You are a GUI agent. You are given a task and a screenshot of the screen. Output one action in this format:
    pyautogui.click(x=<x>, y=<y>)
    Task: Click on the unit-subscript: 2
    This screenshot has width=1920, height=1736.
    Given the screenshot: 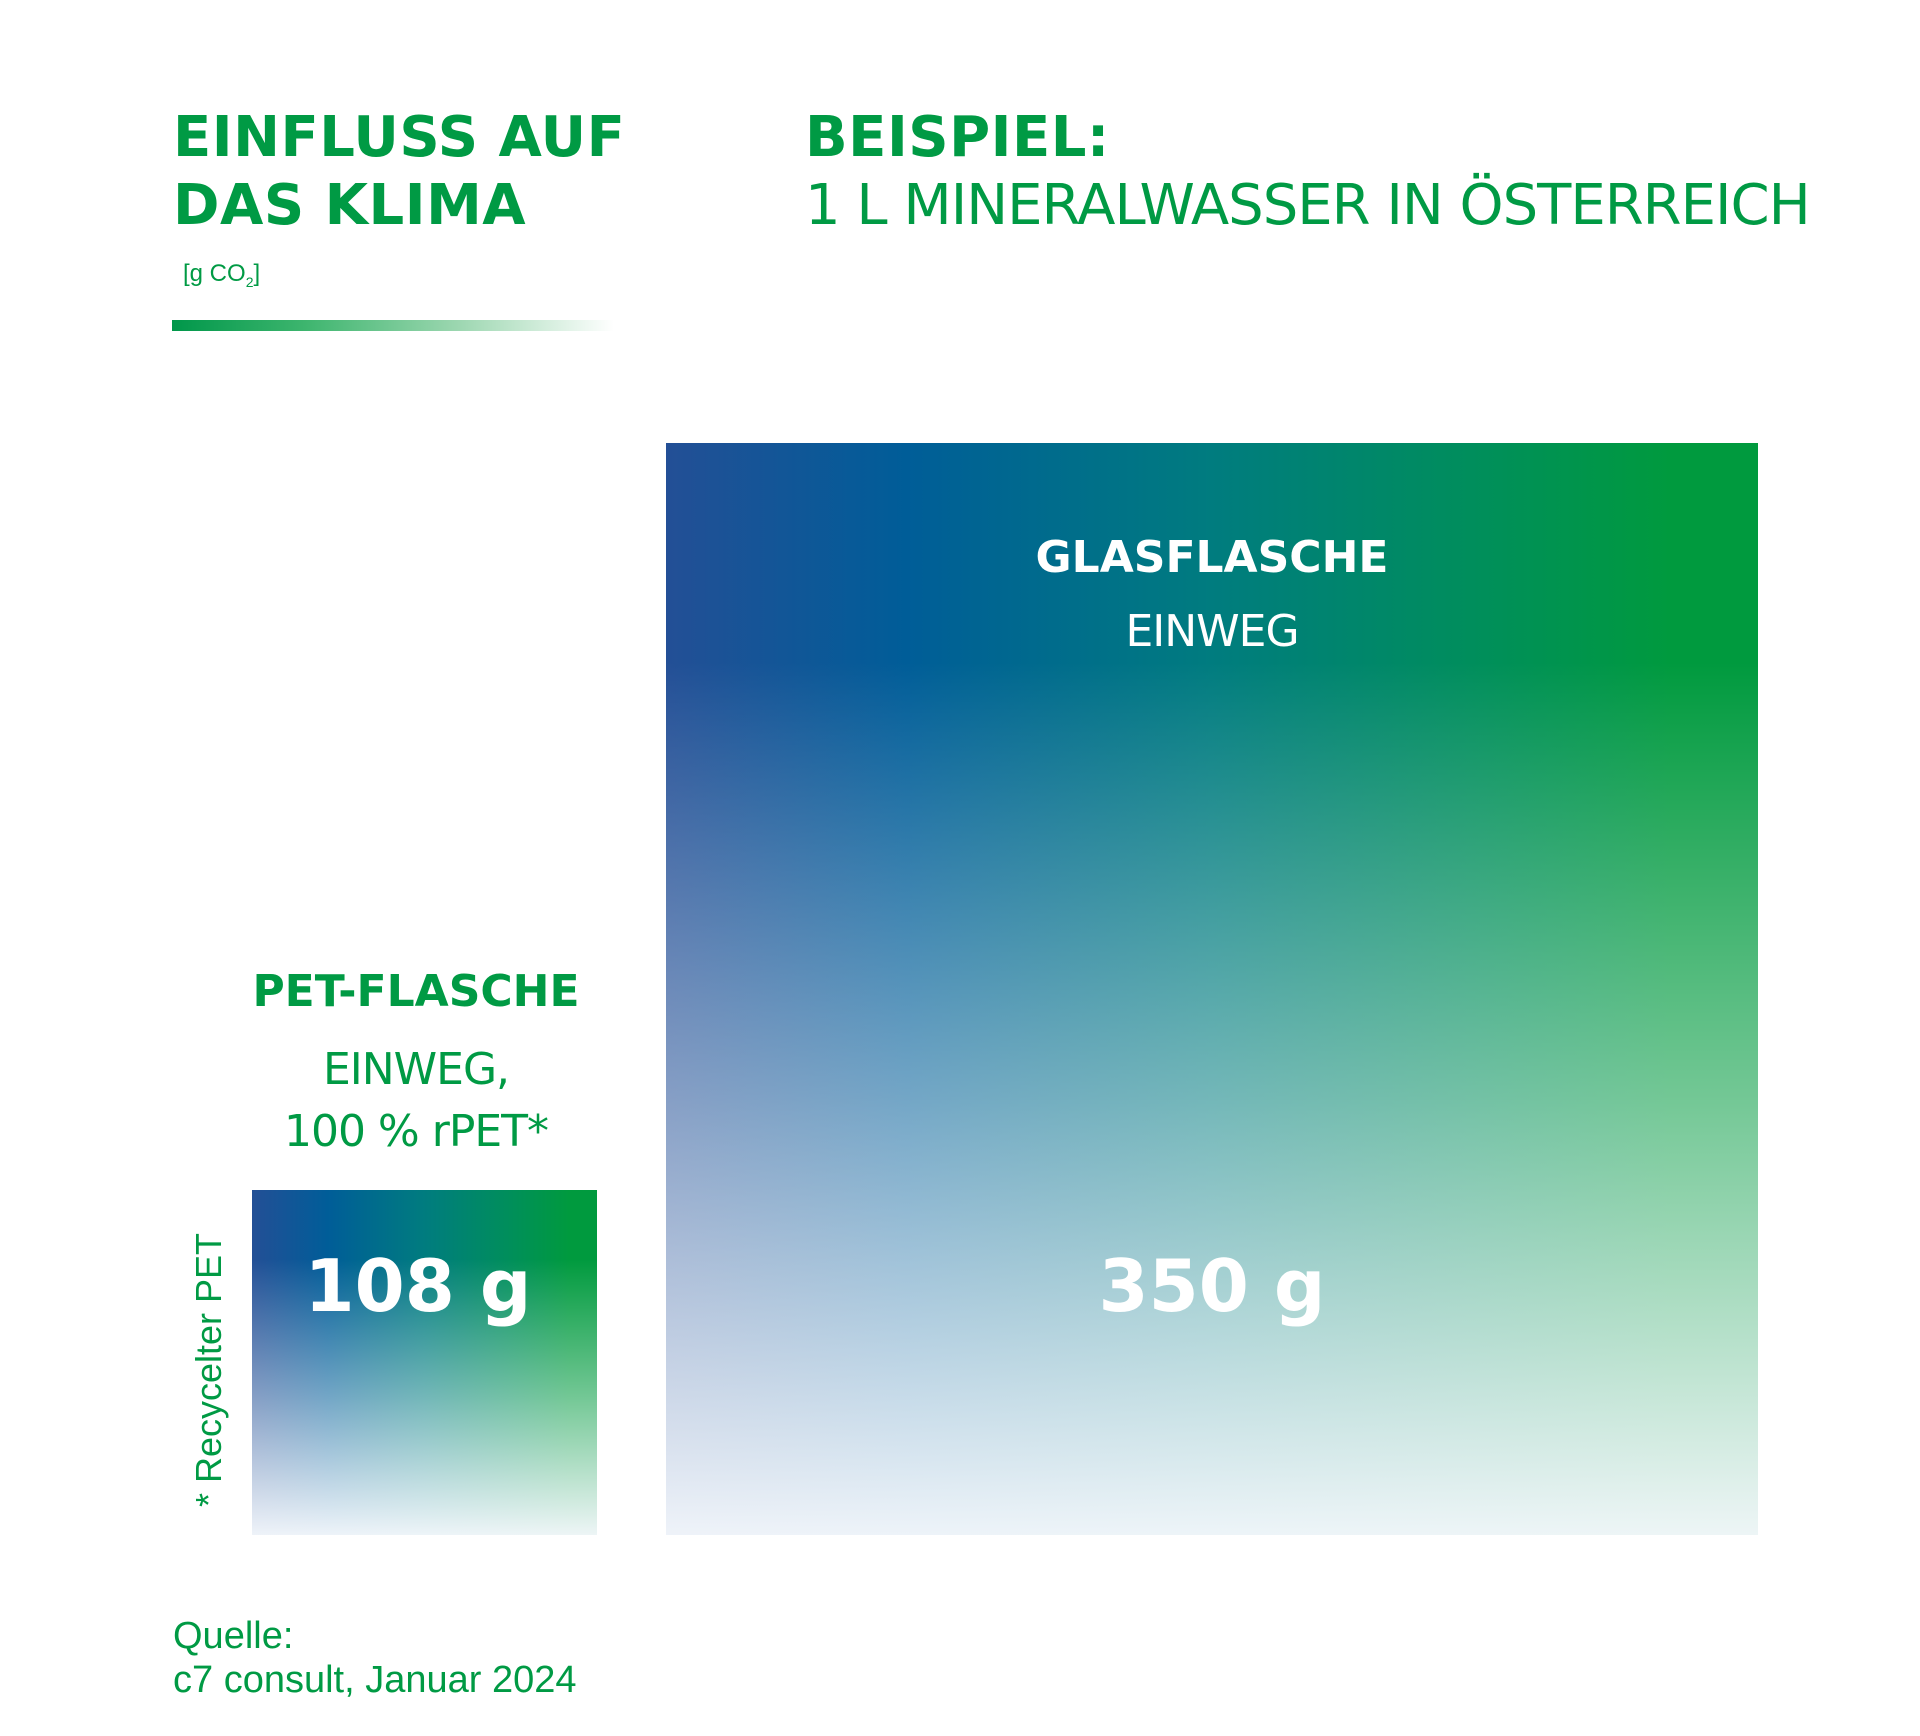 What is the action you would take?
    pyautogui.click(x=249, y=281)
    